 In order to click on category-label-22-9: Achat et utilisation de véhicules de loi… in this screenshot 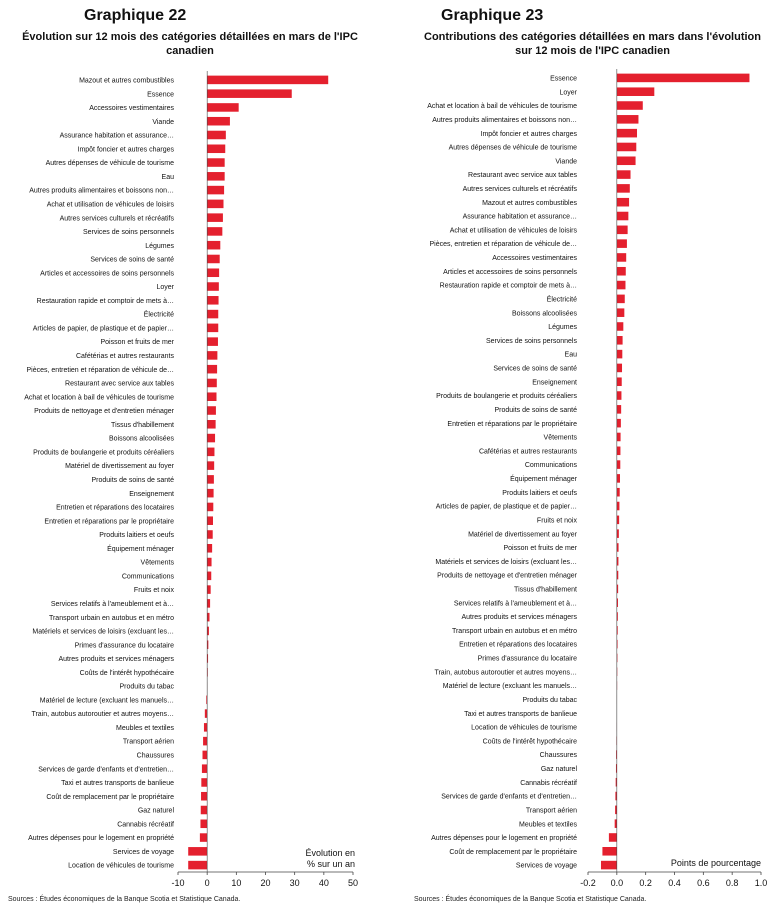, I will do `click(111, 204)`.